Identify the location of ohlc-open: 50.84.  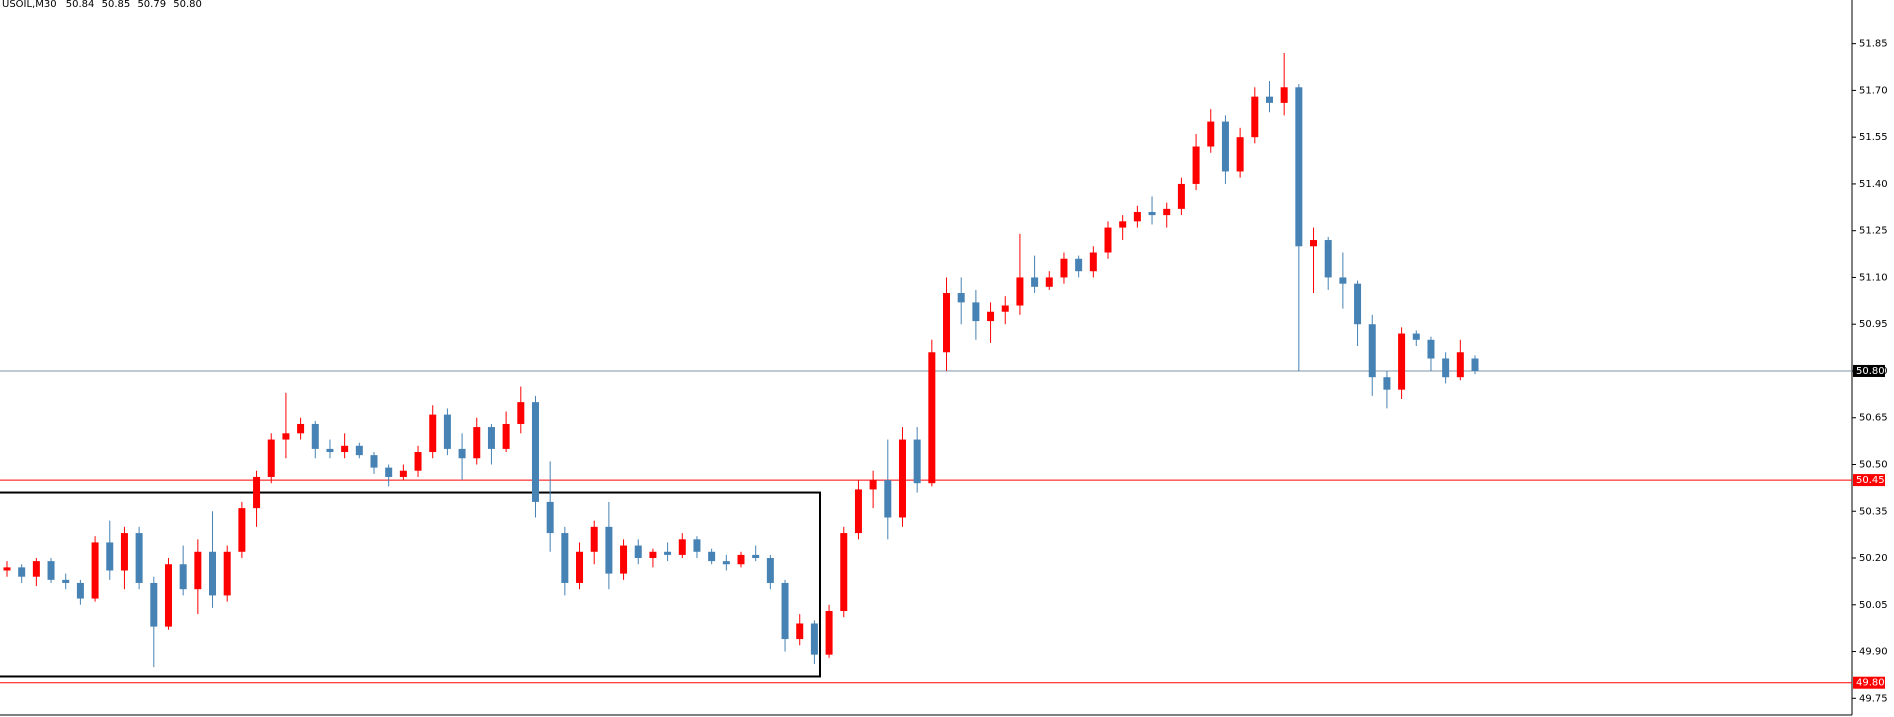
(80, 5).